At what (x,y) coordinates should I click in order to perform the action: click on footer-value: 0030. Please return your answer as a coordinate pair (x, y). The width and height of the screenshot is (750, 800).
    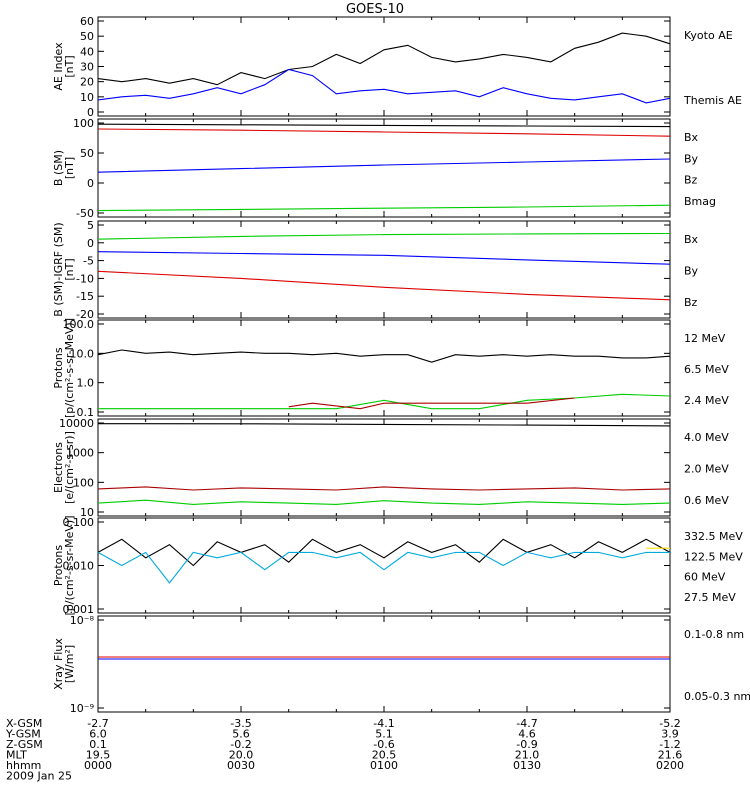
    Looking at the image, I should click on (241, 765).